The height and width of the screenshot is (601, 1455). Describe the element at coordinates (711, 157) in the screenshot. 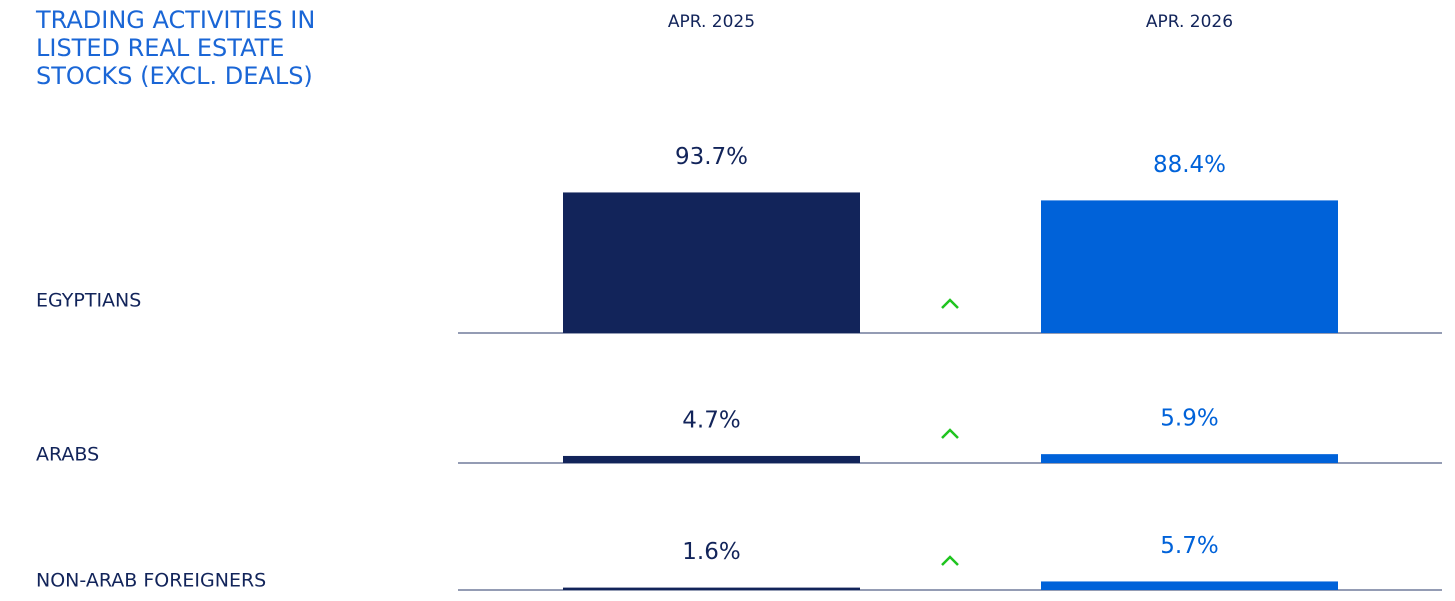

I see `value-label: 93.7%` at that location.